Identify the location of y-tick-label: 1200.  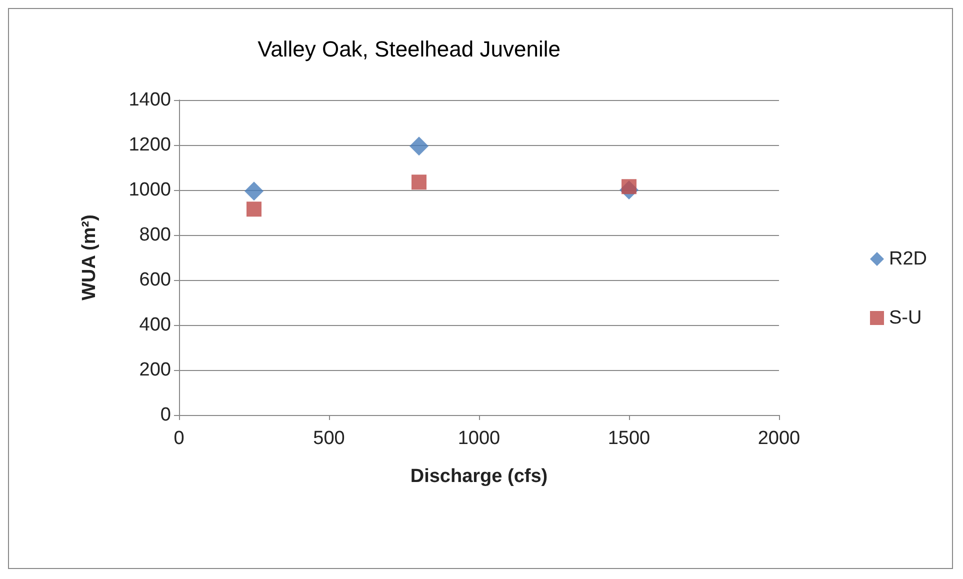
(149, 145).